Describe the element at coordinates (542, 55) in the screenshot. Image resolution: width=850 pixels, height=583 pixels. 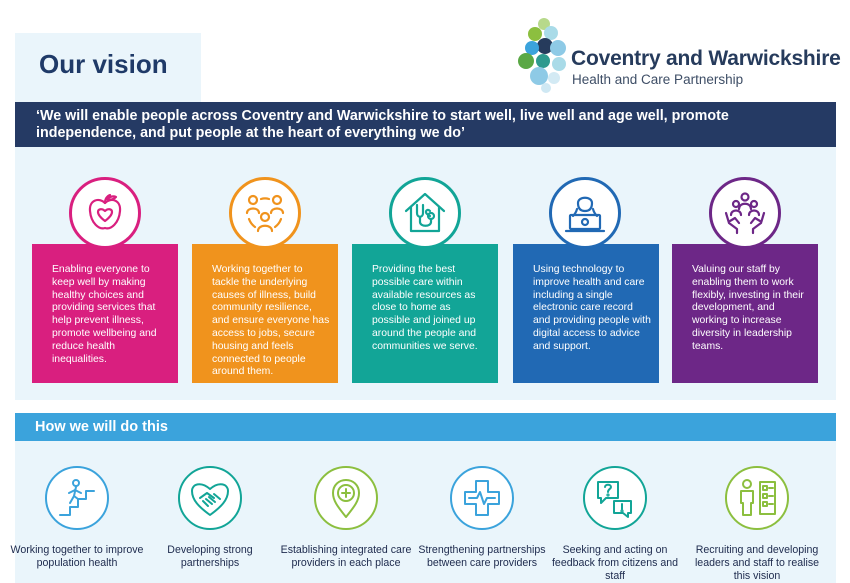
I see `partnership-logo-icon` at that location.